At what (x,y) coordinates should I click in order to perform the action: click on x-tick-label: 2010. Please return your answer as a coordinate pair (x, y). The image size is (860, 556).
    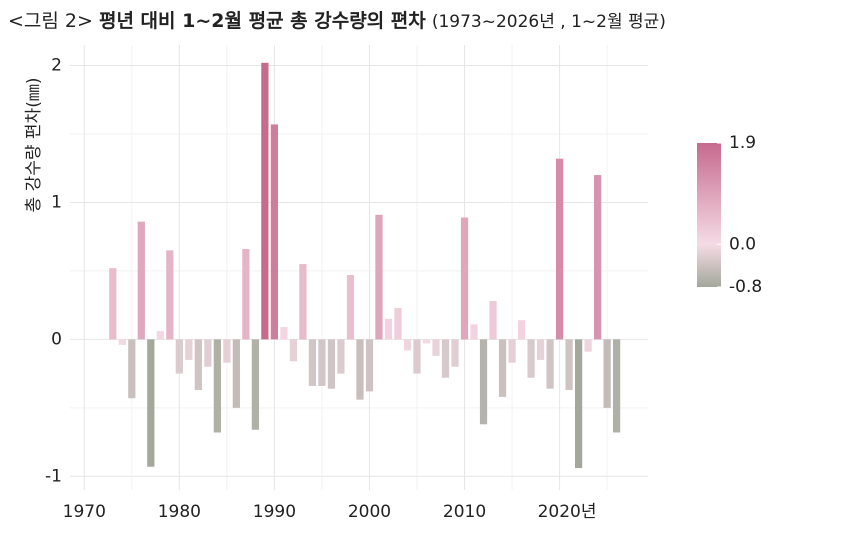
    Looking at the image, I should click on (464, 512).